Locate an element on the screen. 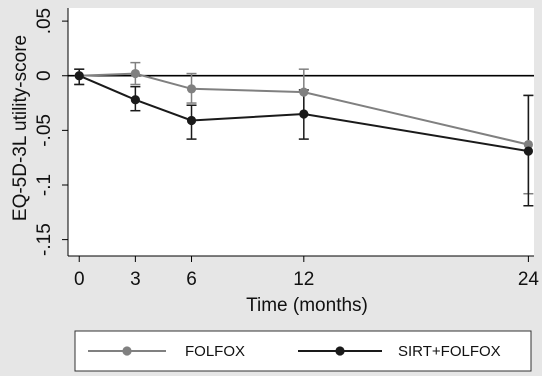 This screenshot has width=542, height=376. legend-item-sirt-folfox: SIRT+FOLFOX is located at coordinates (399, 351).